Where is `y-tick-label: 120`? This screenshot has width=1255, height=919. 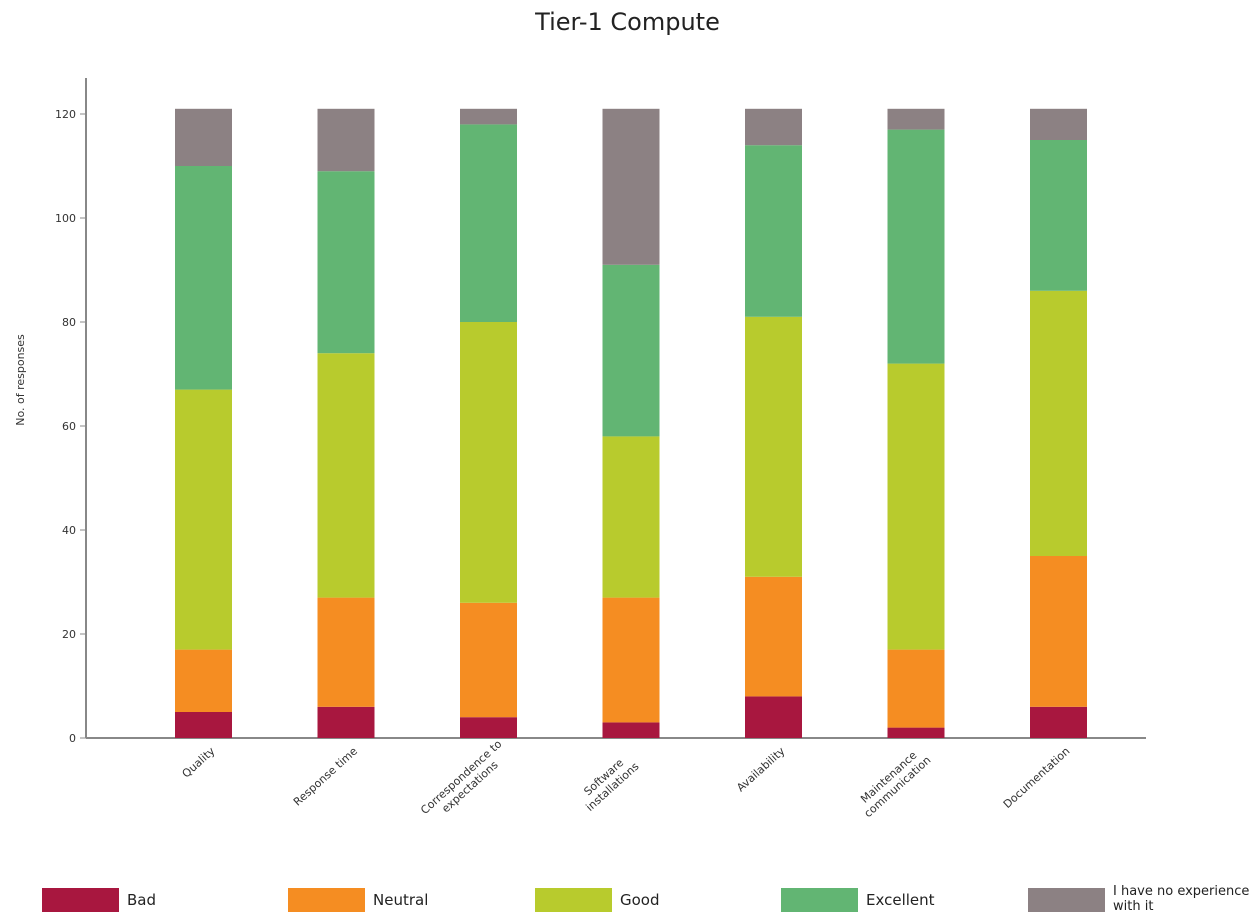 y-tick-label: 120 is located at coordinates (65, 114).